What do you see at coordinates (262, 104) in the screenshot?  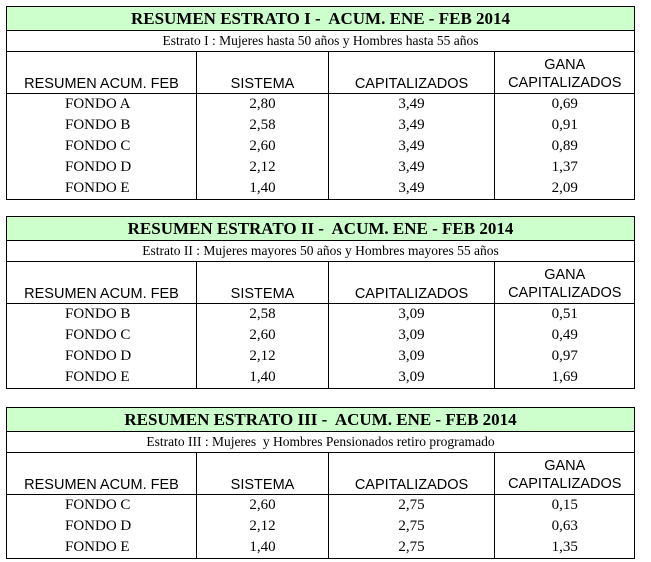 I see `sistema-value: 2,80` at bounding box center [262, 104].